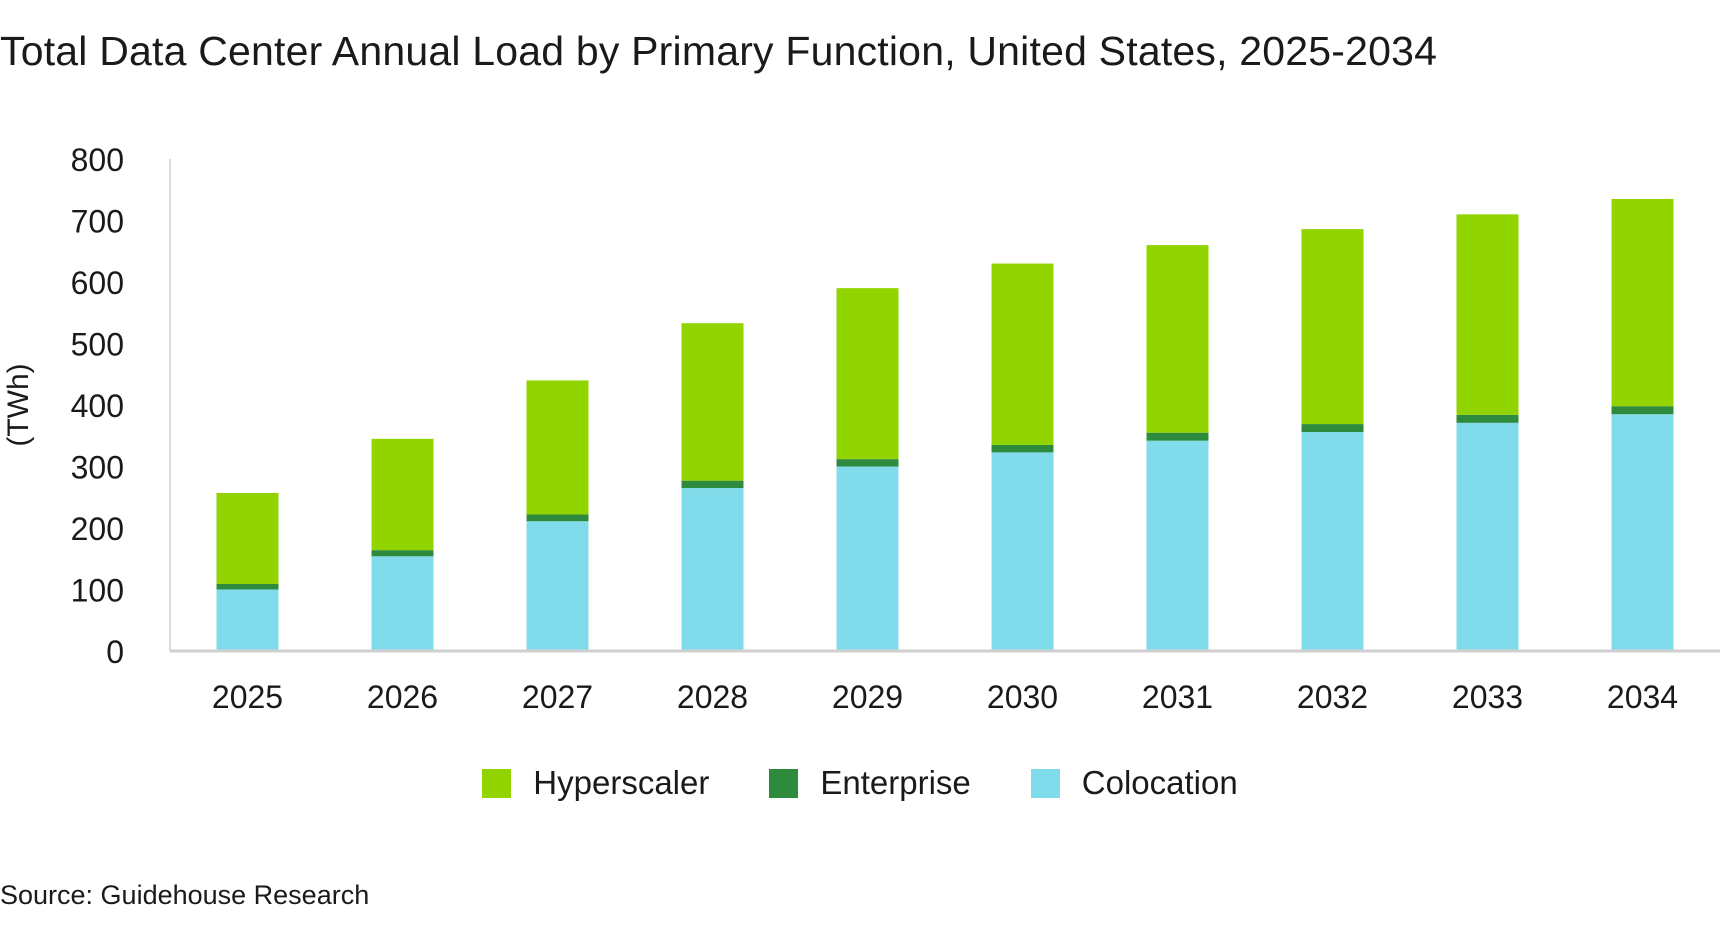  Describe the element at coordinates (1487, 314) in the screenshot. I see `bar-hyperscaler-2033` at that location.